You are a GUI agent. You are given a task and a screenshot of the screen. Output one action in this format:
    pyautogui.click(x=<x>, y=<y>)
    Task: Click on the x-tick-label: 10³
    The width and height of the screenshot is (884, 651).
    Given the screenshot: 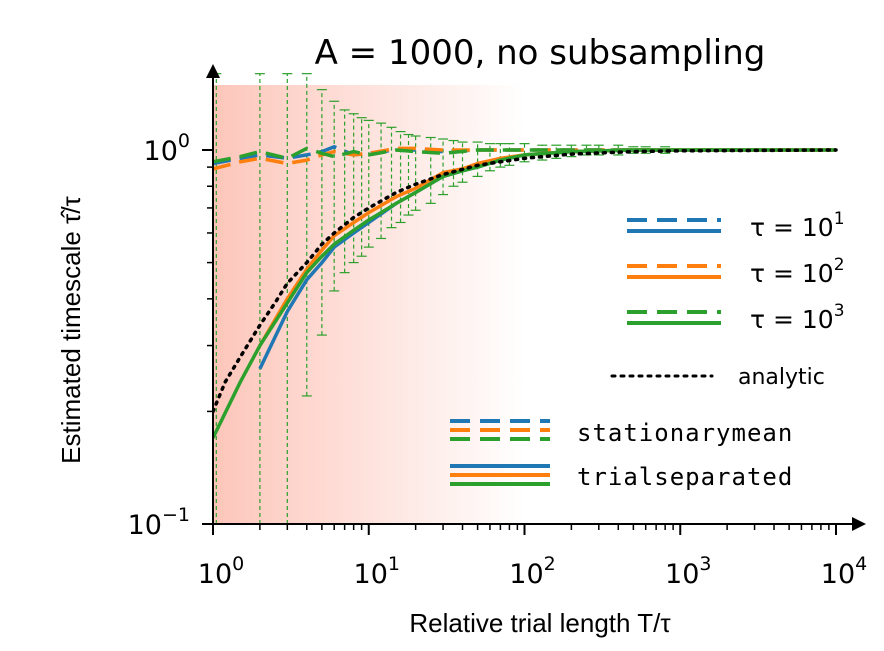 What is the action you would take?
    pyautogui.click(x=688, y=571)
    